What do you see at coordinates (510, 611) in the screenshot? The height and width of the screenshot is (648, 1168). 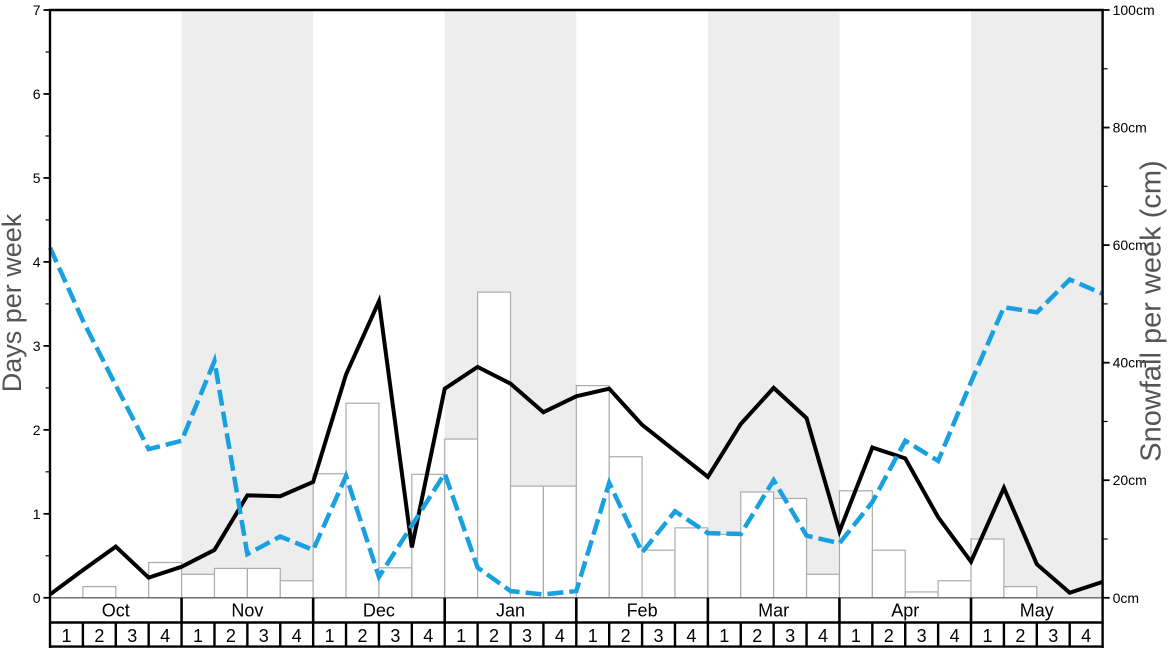 I see `svg-text: Jan` at bounding box center [510, 611].